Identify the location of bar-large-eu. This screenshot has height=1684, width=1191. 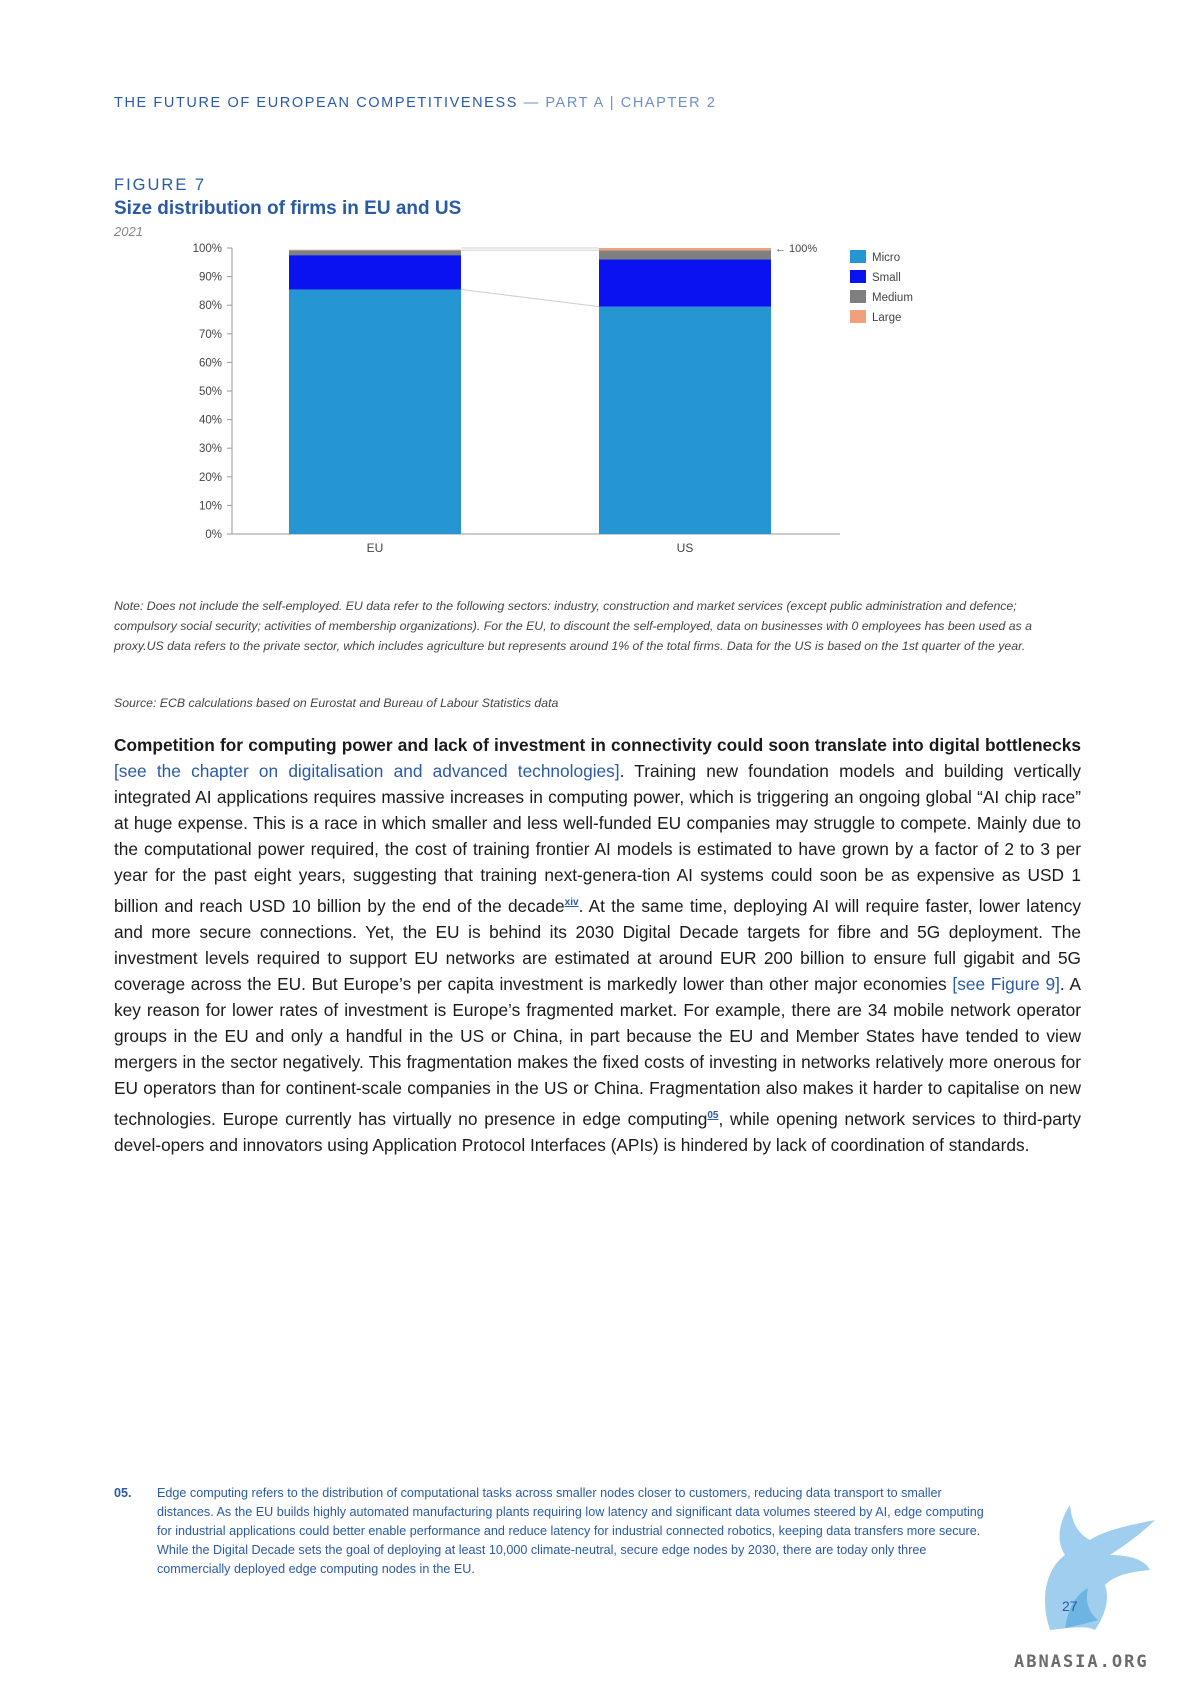
(375, 250).